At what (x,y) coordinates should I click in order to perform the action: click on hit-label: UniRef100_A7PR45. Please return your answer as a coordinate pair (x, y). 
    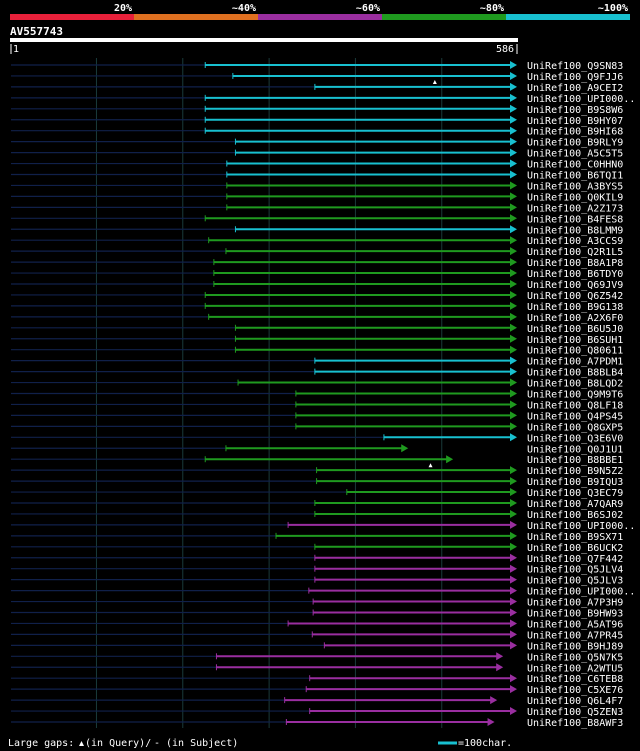
    Looking at the image, I should click on (575, 635).